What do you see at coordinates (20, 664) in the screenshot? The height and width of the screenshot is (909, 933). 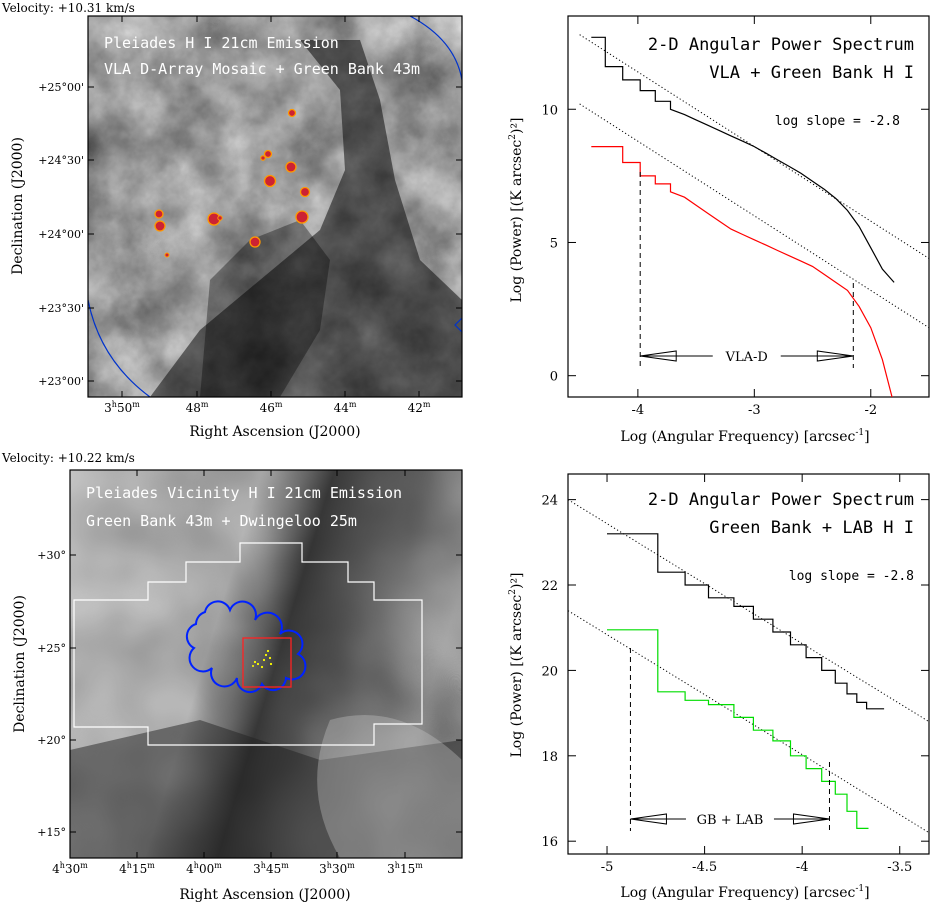 I see `panel3-ylabel: Declination (J2000)` at bounding box center [20, 664].